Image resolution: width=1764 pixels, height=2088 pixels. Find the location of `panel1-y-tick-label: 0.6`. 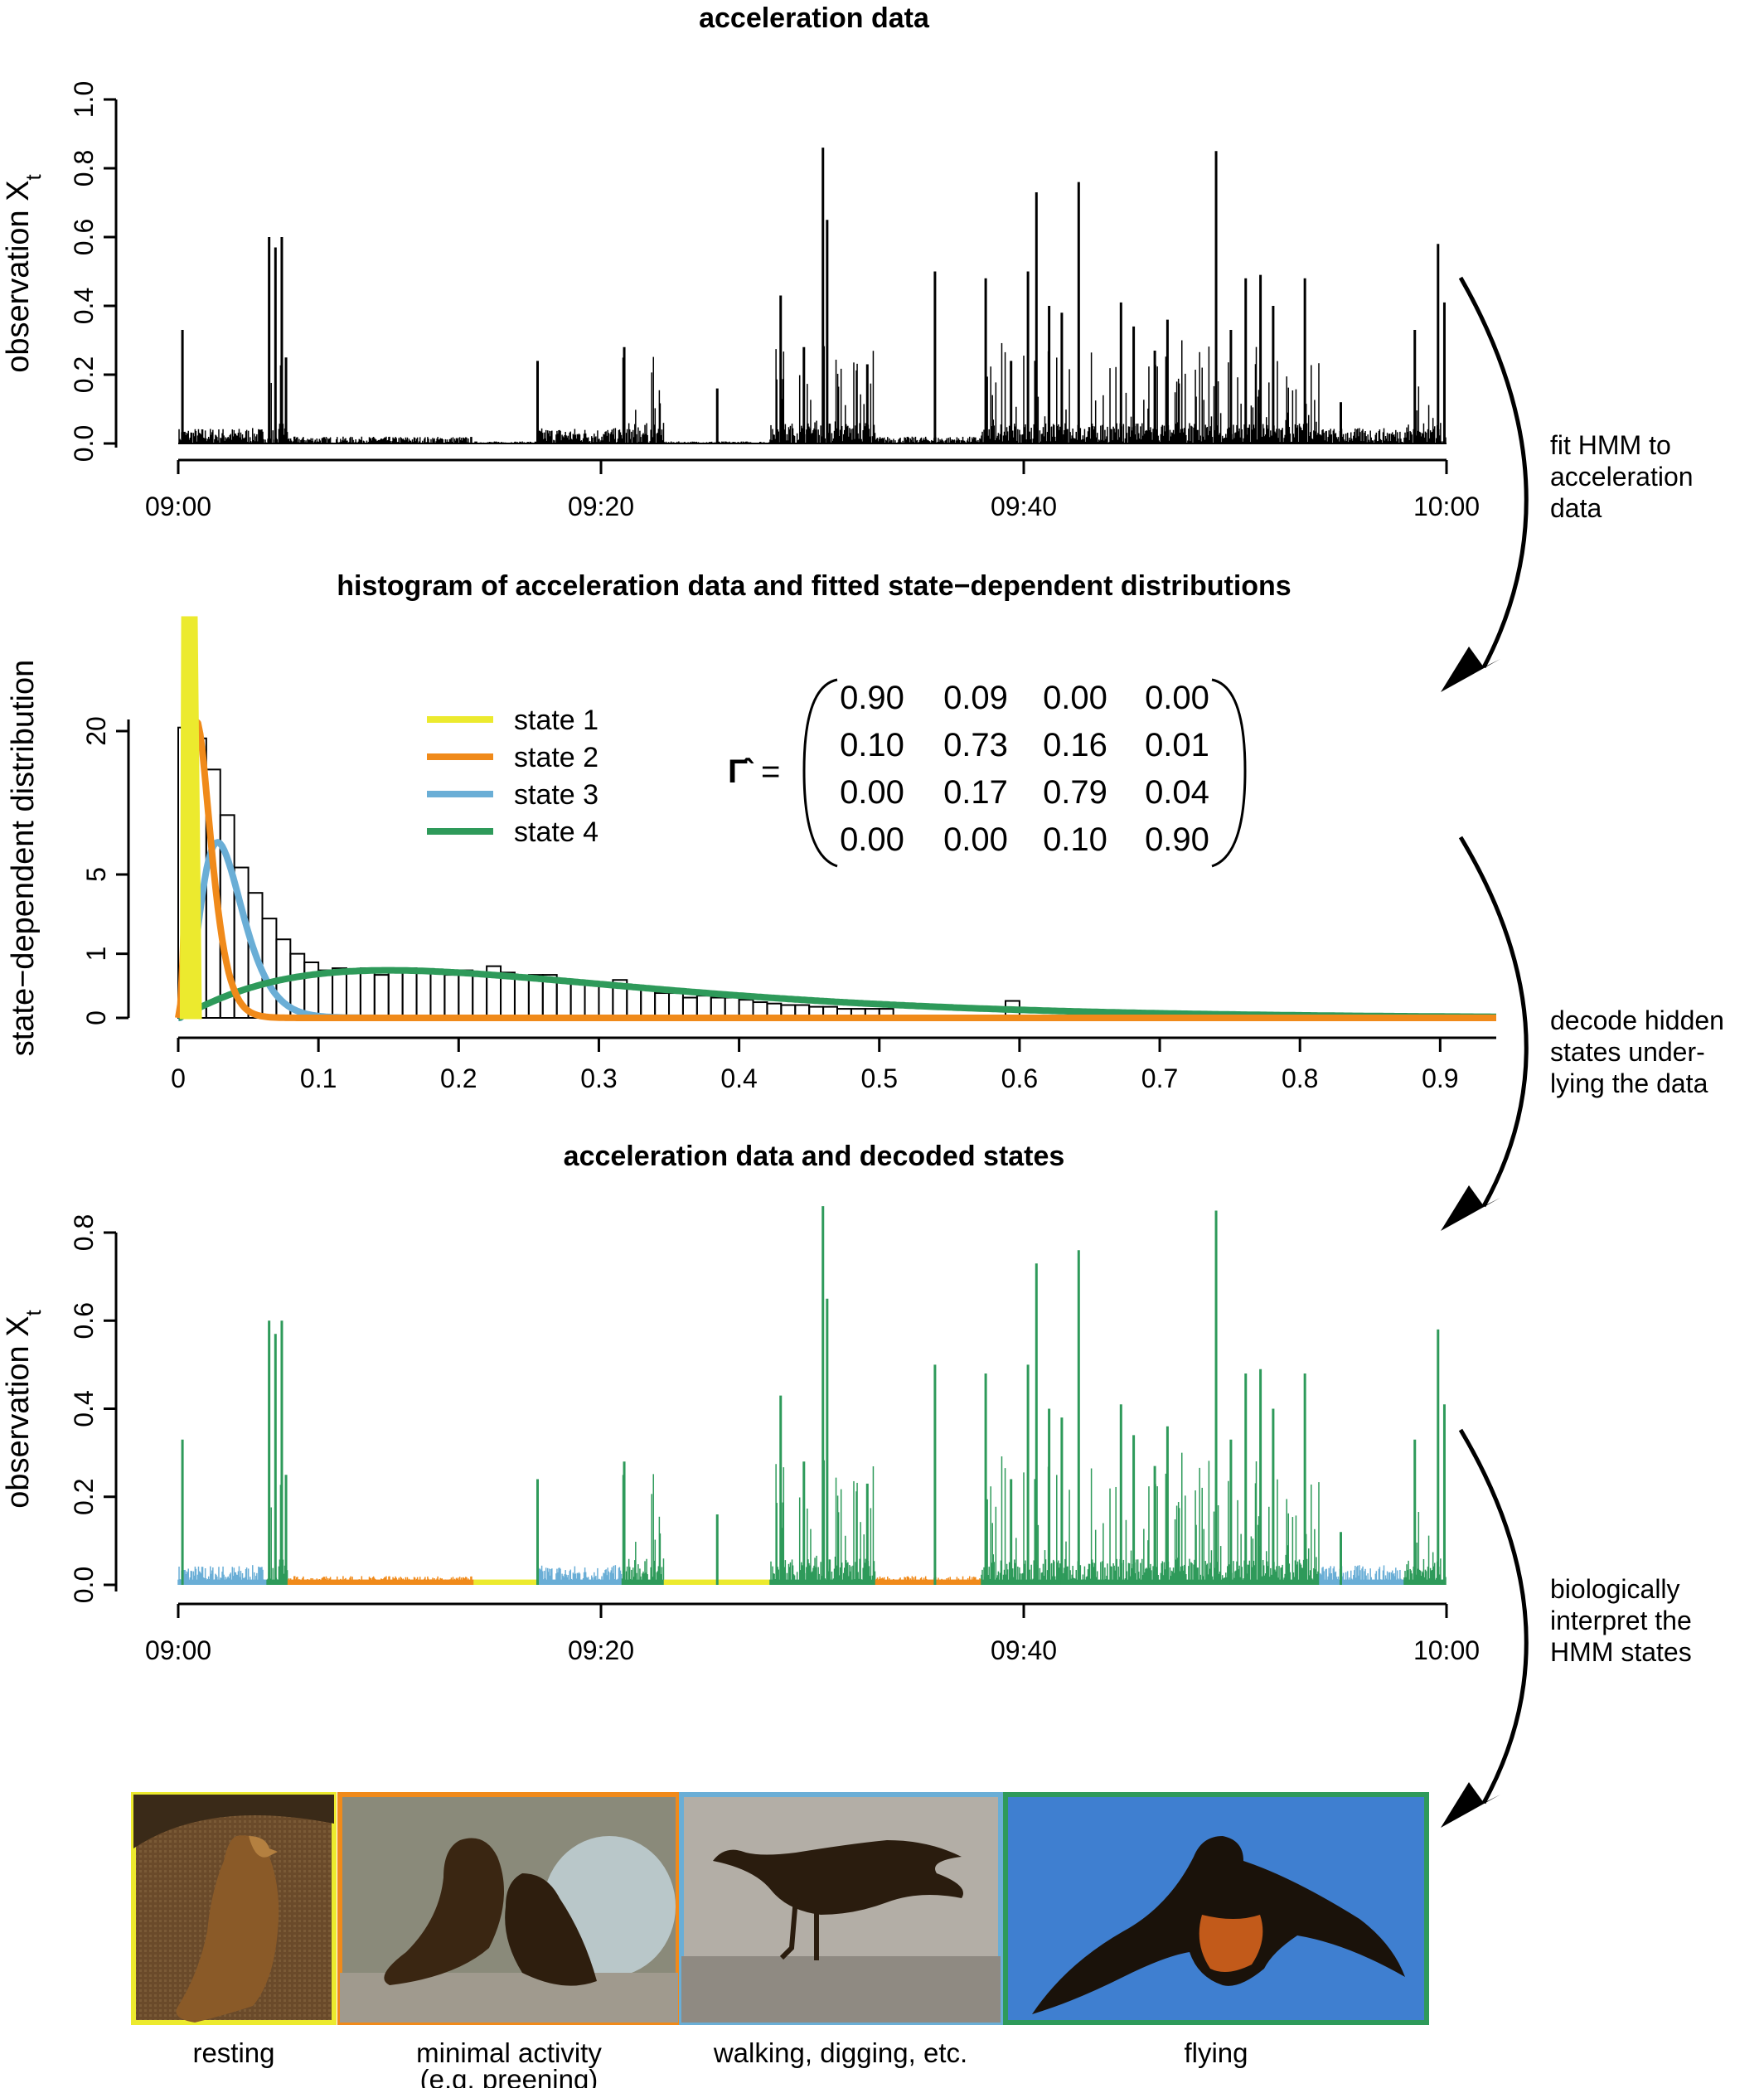

panel1-y-tick-label: 0.6 is located at coordinates (84, 237).